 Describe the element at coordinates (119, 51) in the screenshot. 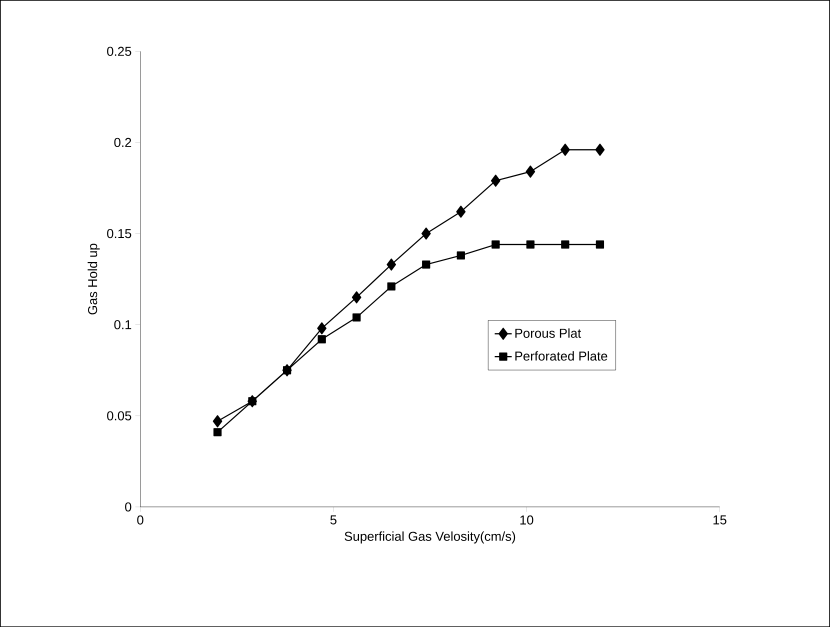

I see `y-tick-label: 0.25` at that location.